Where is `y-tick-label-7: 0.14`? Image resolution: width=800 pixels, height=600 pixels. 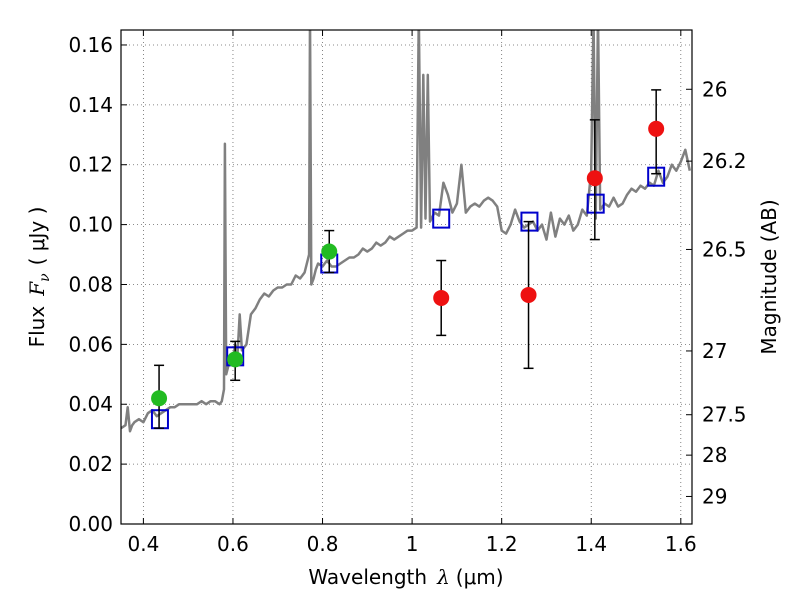
y-tick-label-7: 0.14 is located at coordinates (90, 105).